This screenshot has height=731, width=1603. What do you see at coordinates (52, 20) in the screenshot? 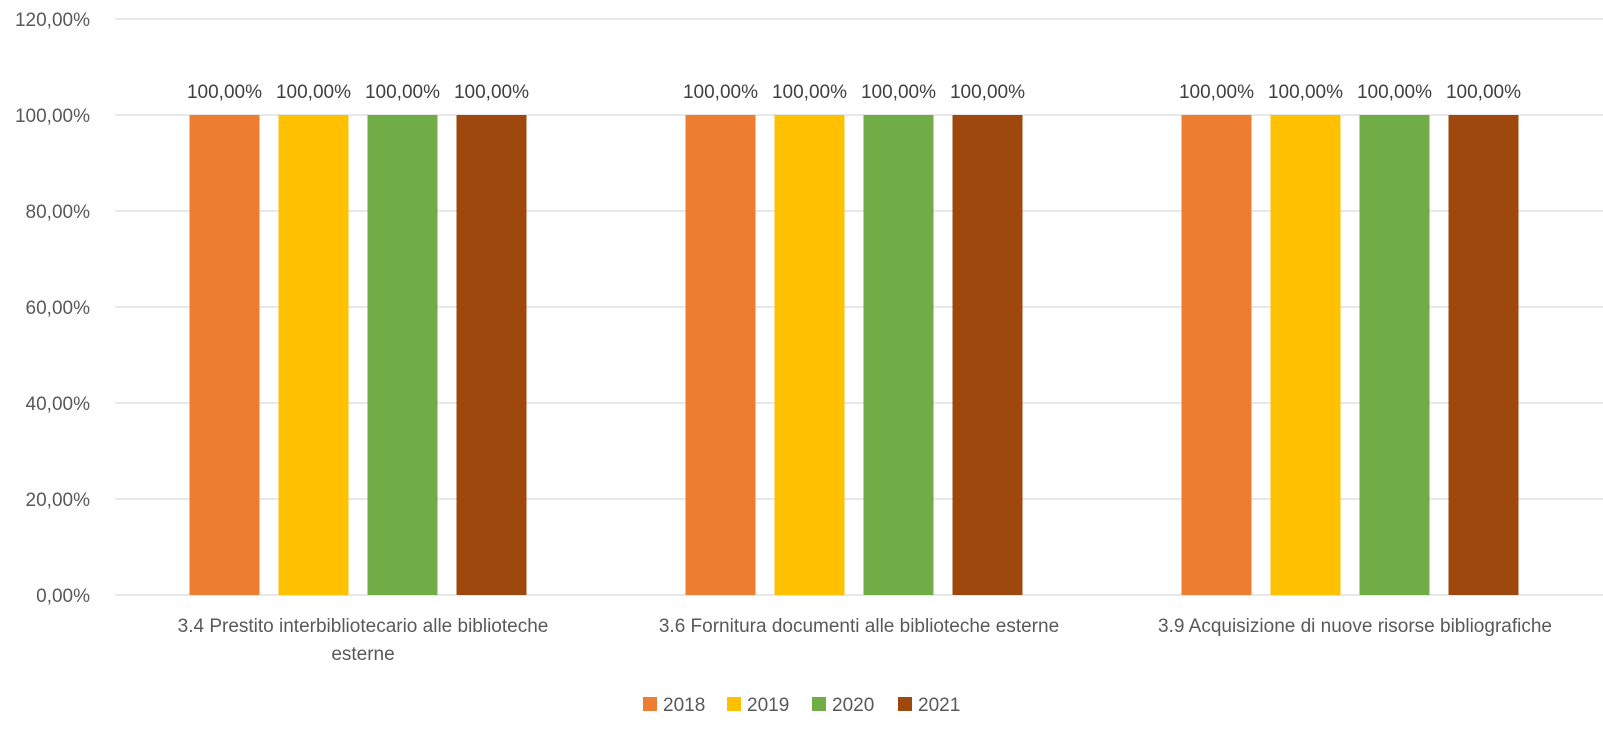
I see `y-tick-label: 120,00%` at bounding box center [52, 20].